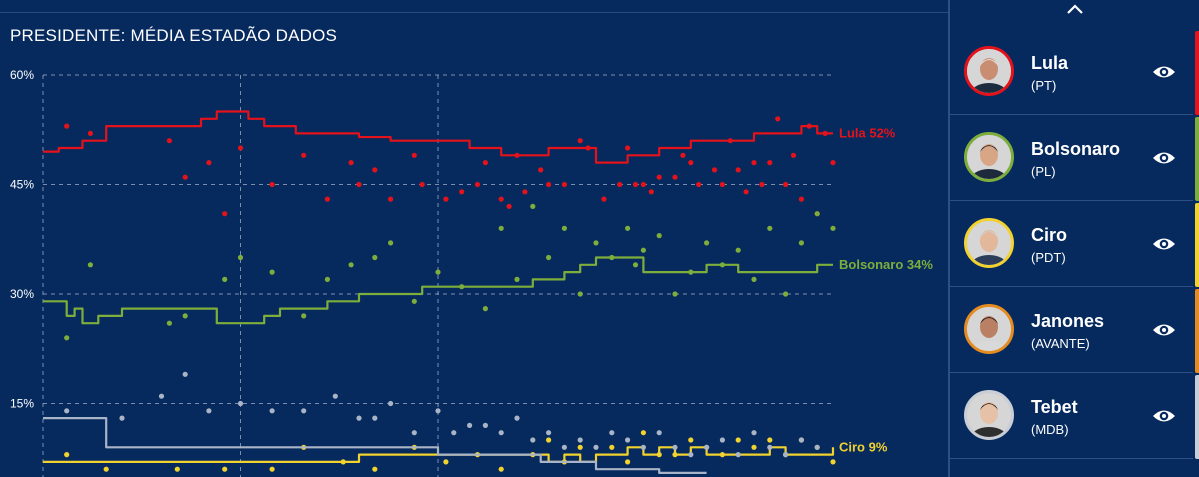 This screenshot has height=477, width=1199. I want to click on candidate-card-tebet: Tebet (MDB), so click(1074, 417).